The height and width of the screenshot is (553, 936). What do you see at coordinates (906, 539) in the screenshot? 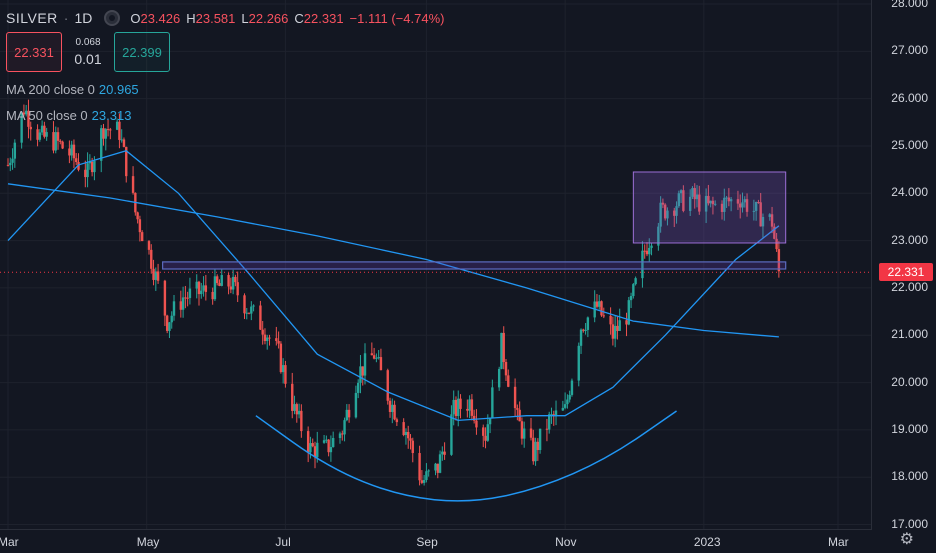
I see `gear-icon: ⚙` at bounding box center [906, 539].